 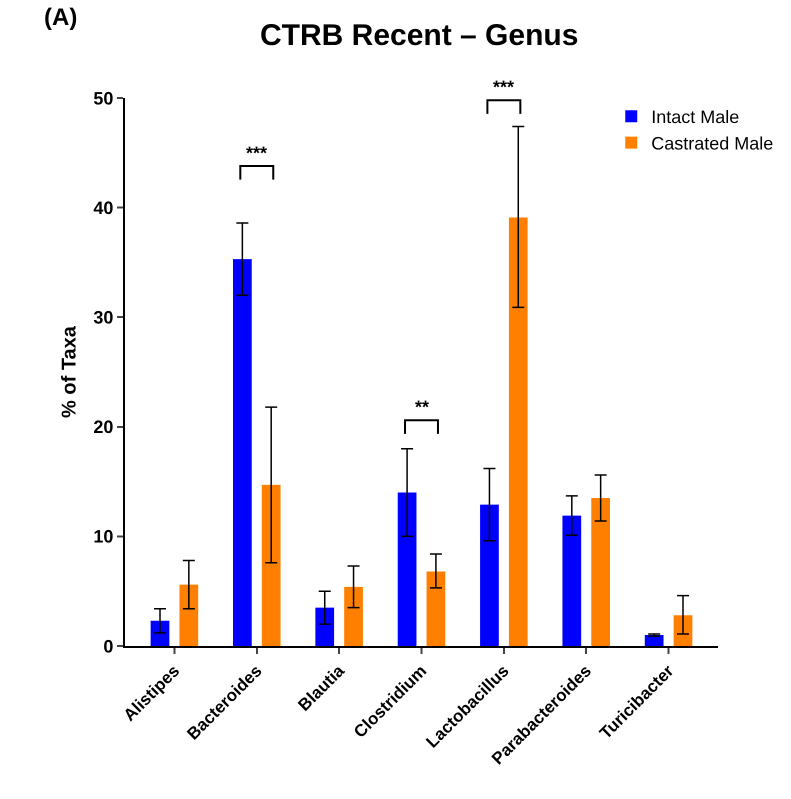 I want to click on legend-label: Intact Male, so click(x=695, y=117).